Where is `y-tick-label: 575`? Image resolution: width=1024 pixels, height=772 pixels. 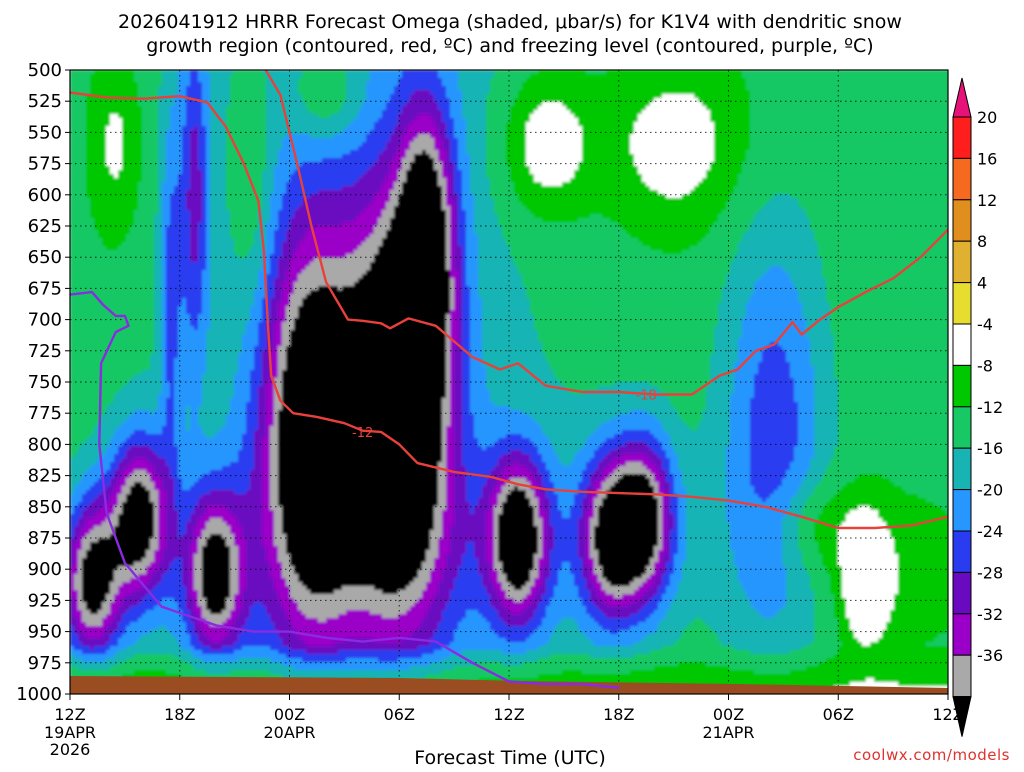
y-tick-label: 575 is located at coordinates (45, 164).